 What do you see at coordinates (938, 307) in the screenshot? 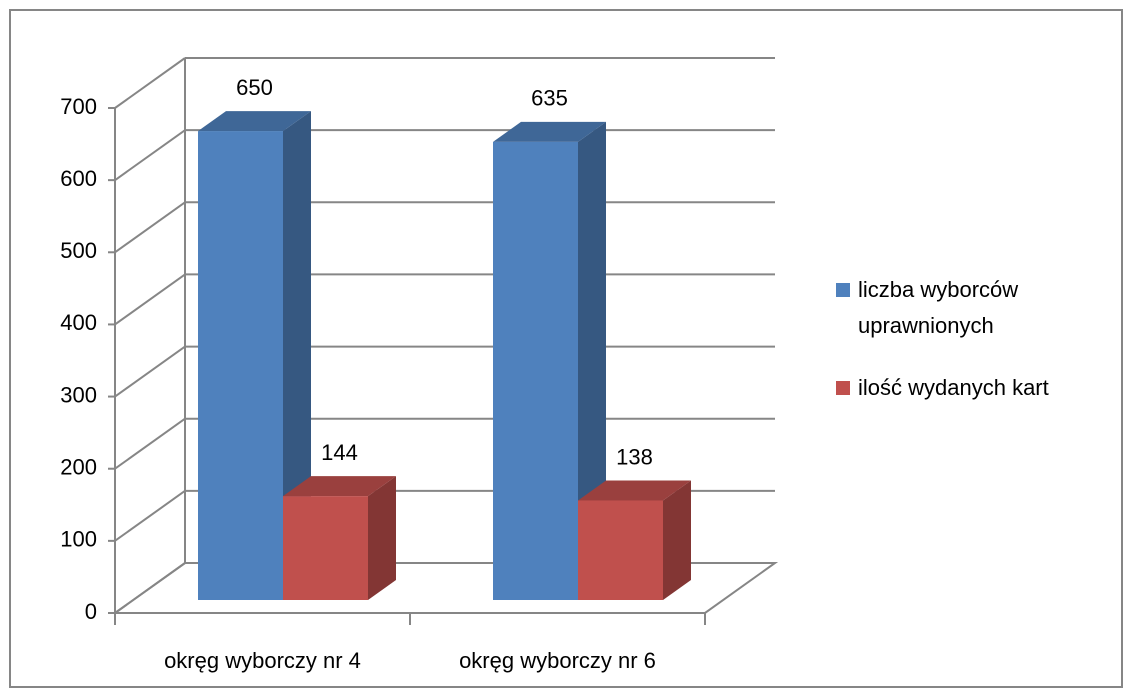
I see `legend-label: liczba wyborców uprawnionych` at bounding box center [938, 307].